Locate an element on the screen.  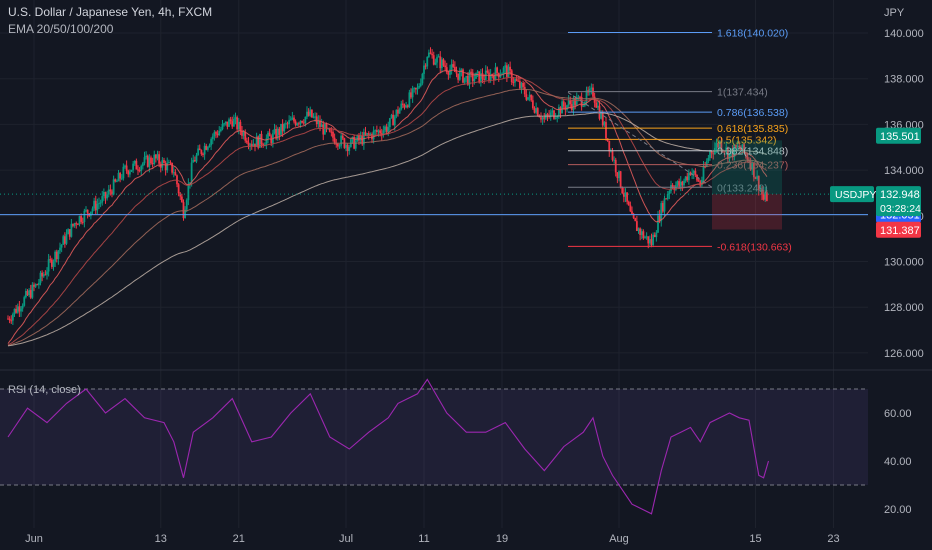
rsi-tick-label: 20.00 is located at coordinates (898, 510).